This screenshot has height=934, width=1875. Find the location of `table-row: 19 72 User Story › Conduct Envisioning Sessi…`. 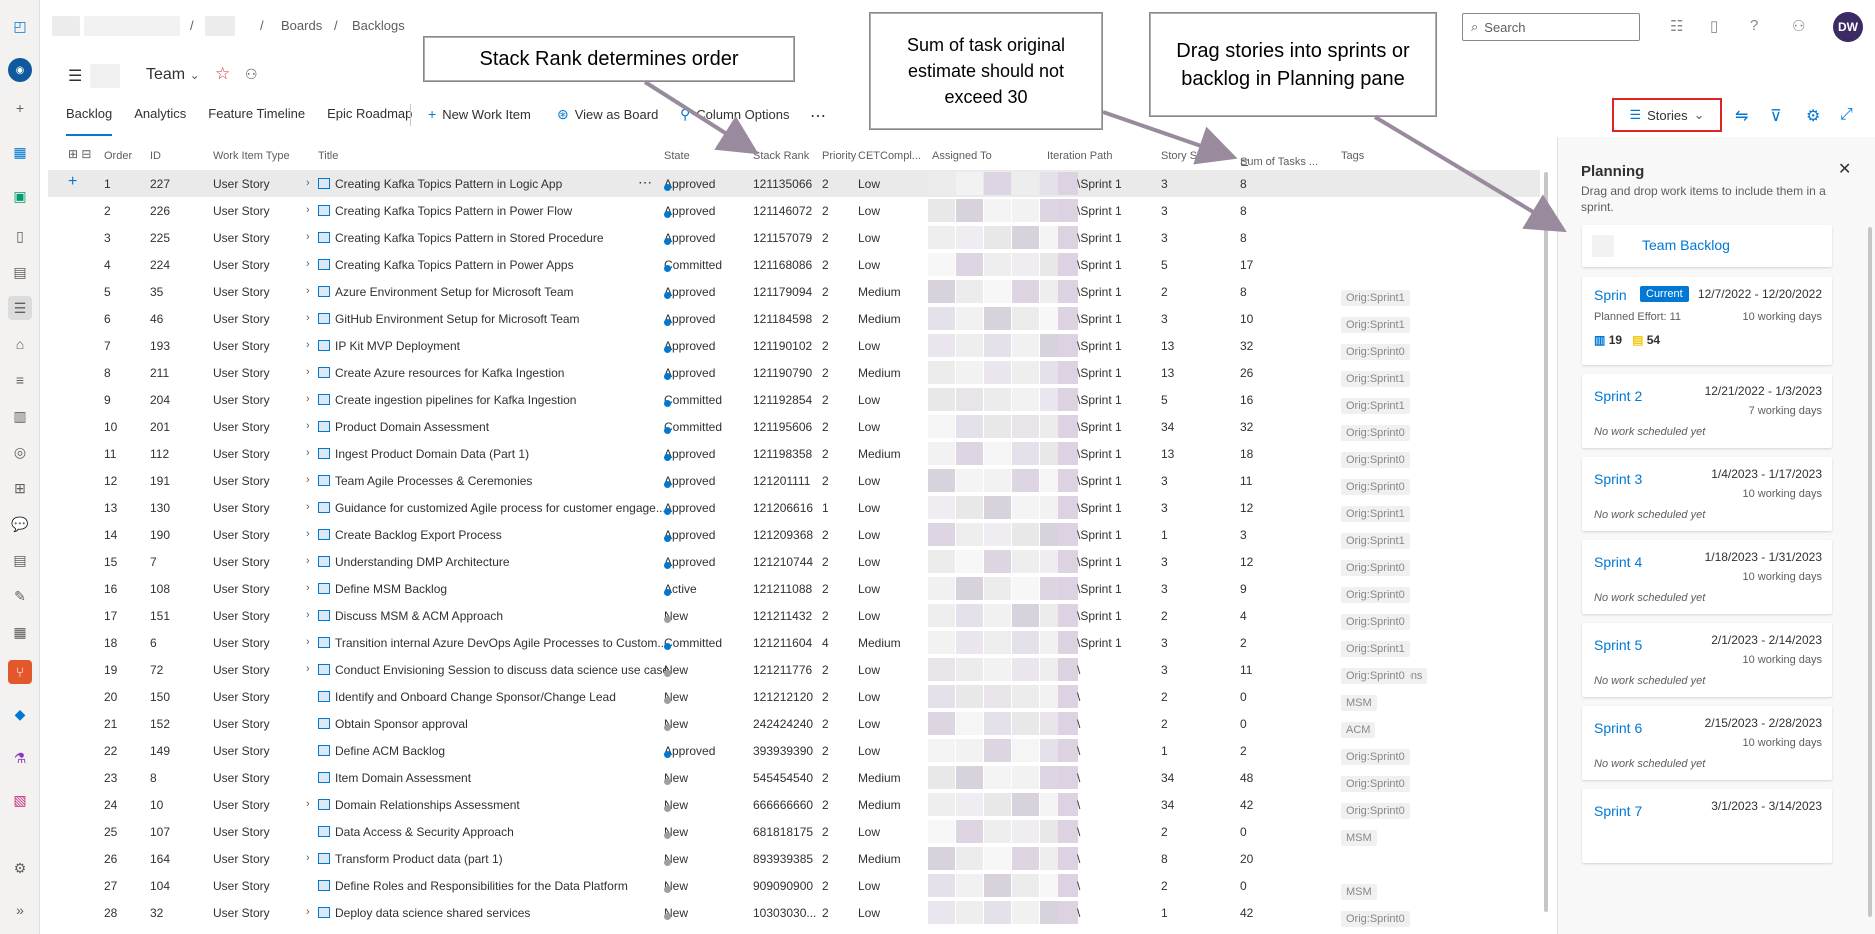

table-row: 19 72 User Story › Conduct Envisioning Sessi… is located at coordinates (794, 670).